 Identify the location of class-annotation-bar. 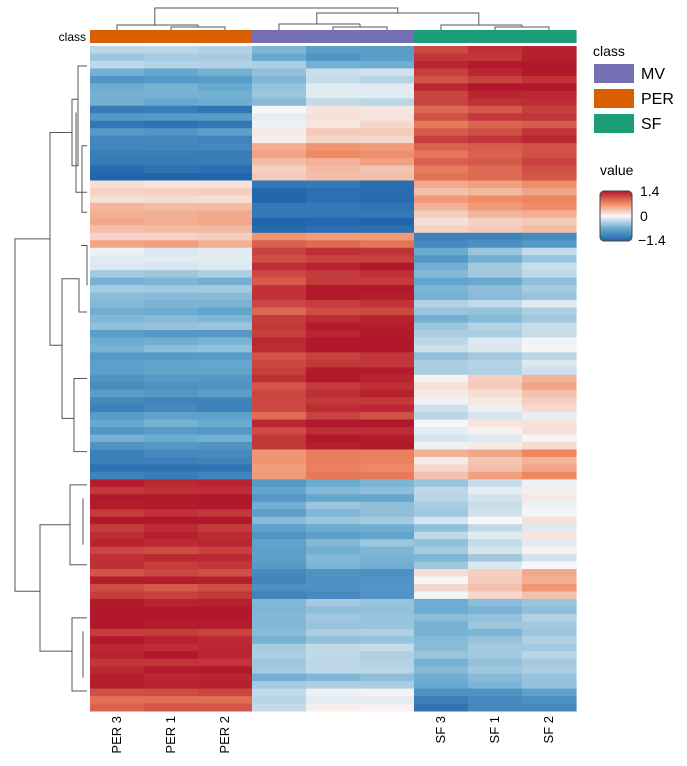
(333, 36).